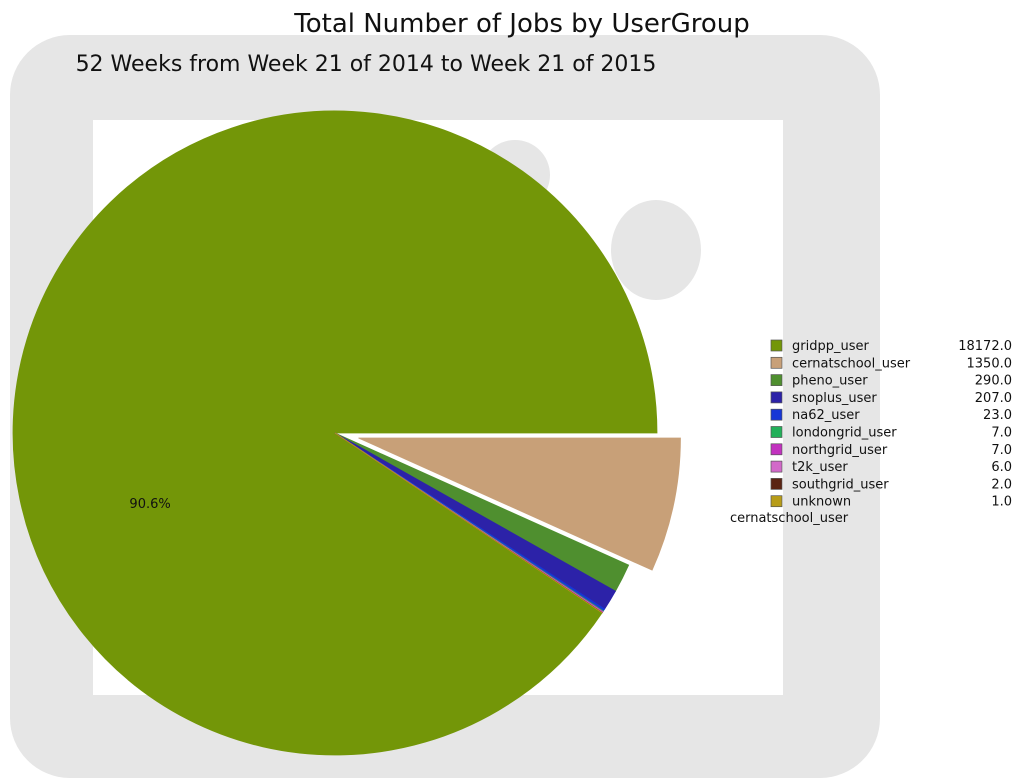 Image resolution: width=1017 pixels, height=779 pixels. I want to click on legend-label-londongrid-user: londongrid_user, so click(844, 433).